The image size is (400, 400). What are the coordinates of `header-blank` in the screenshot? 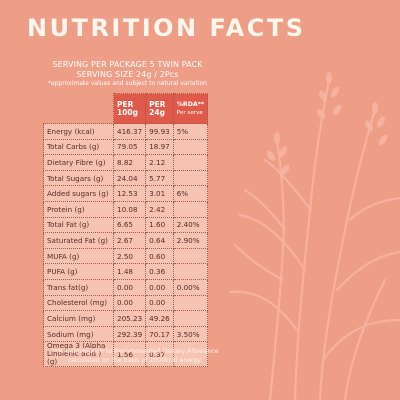 It's located at (78, 108).